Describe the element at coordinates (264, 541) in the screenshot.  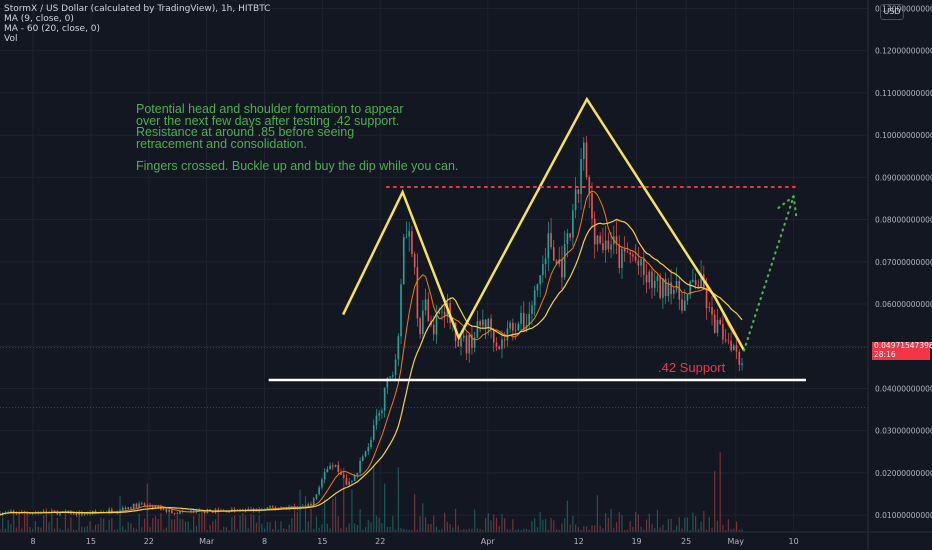
I see `x-tick-label: 8` at that location.